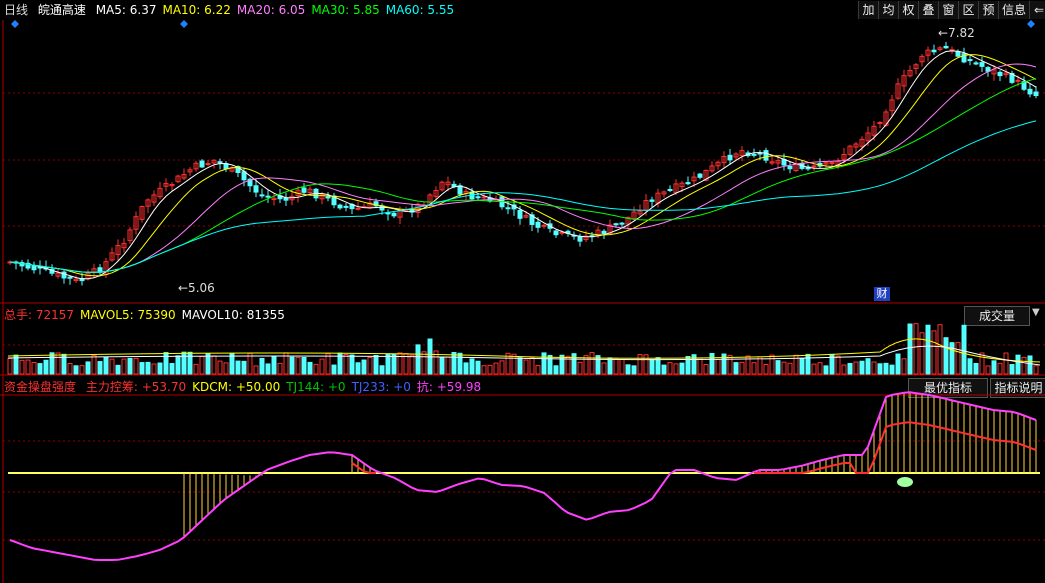 The image size is (1045, 583). I want to click on indicator-help-button: 指标说明, so click(1017, 388).